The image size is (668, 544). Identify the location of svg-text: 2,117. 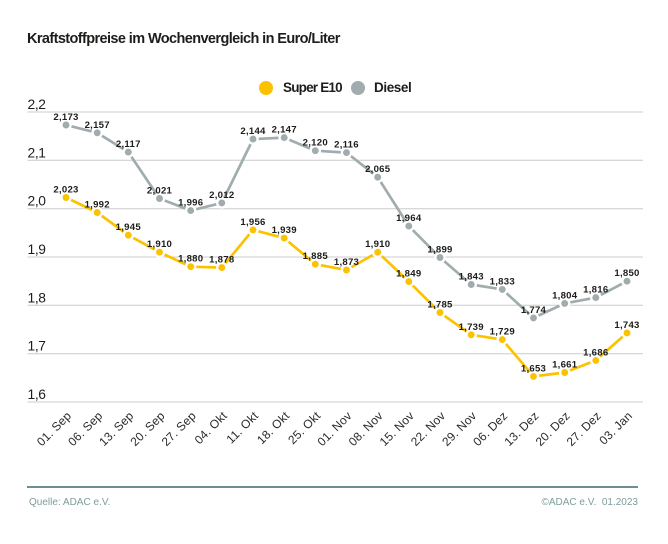
(128, 144).